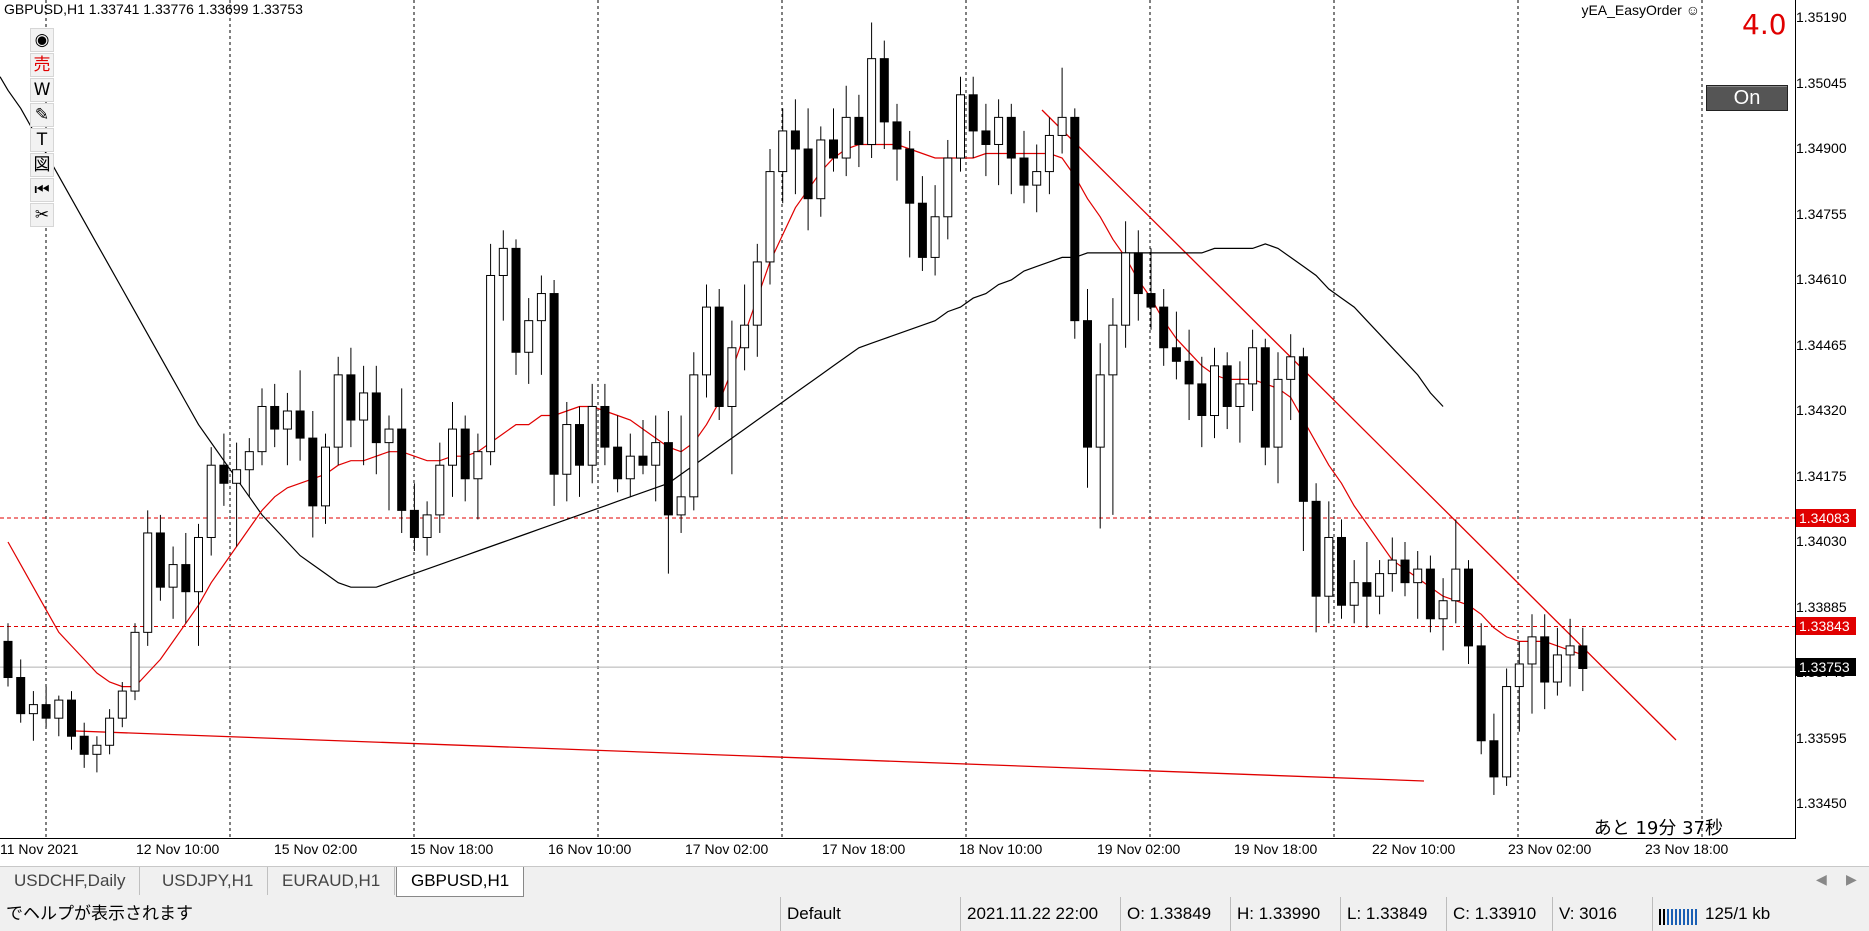 The image size is (1869, 931). Describe the element at coordinates (178, 849) in the screenshot. I see `time-tick-label: 12 Nov 10:00` at that location.